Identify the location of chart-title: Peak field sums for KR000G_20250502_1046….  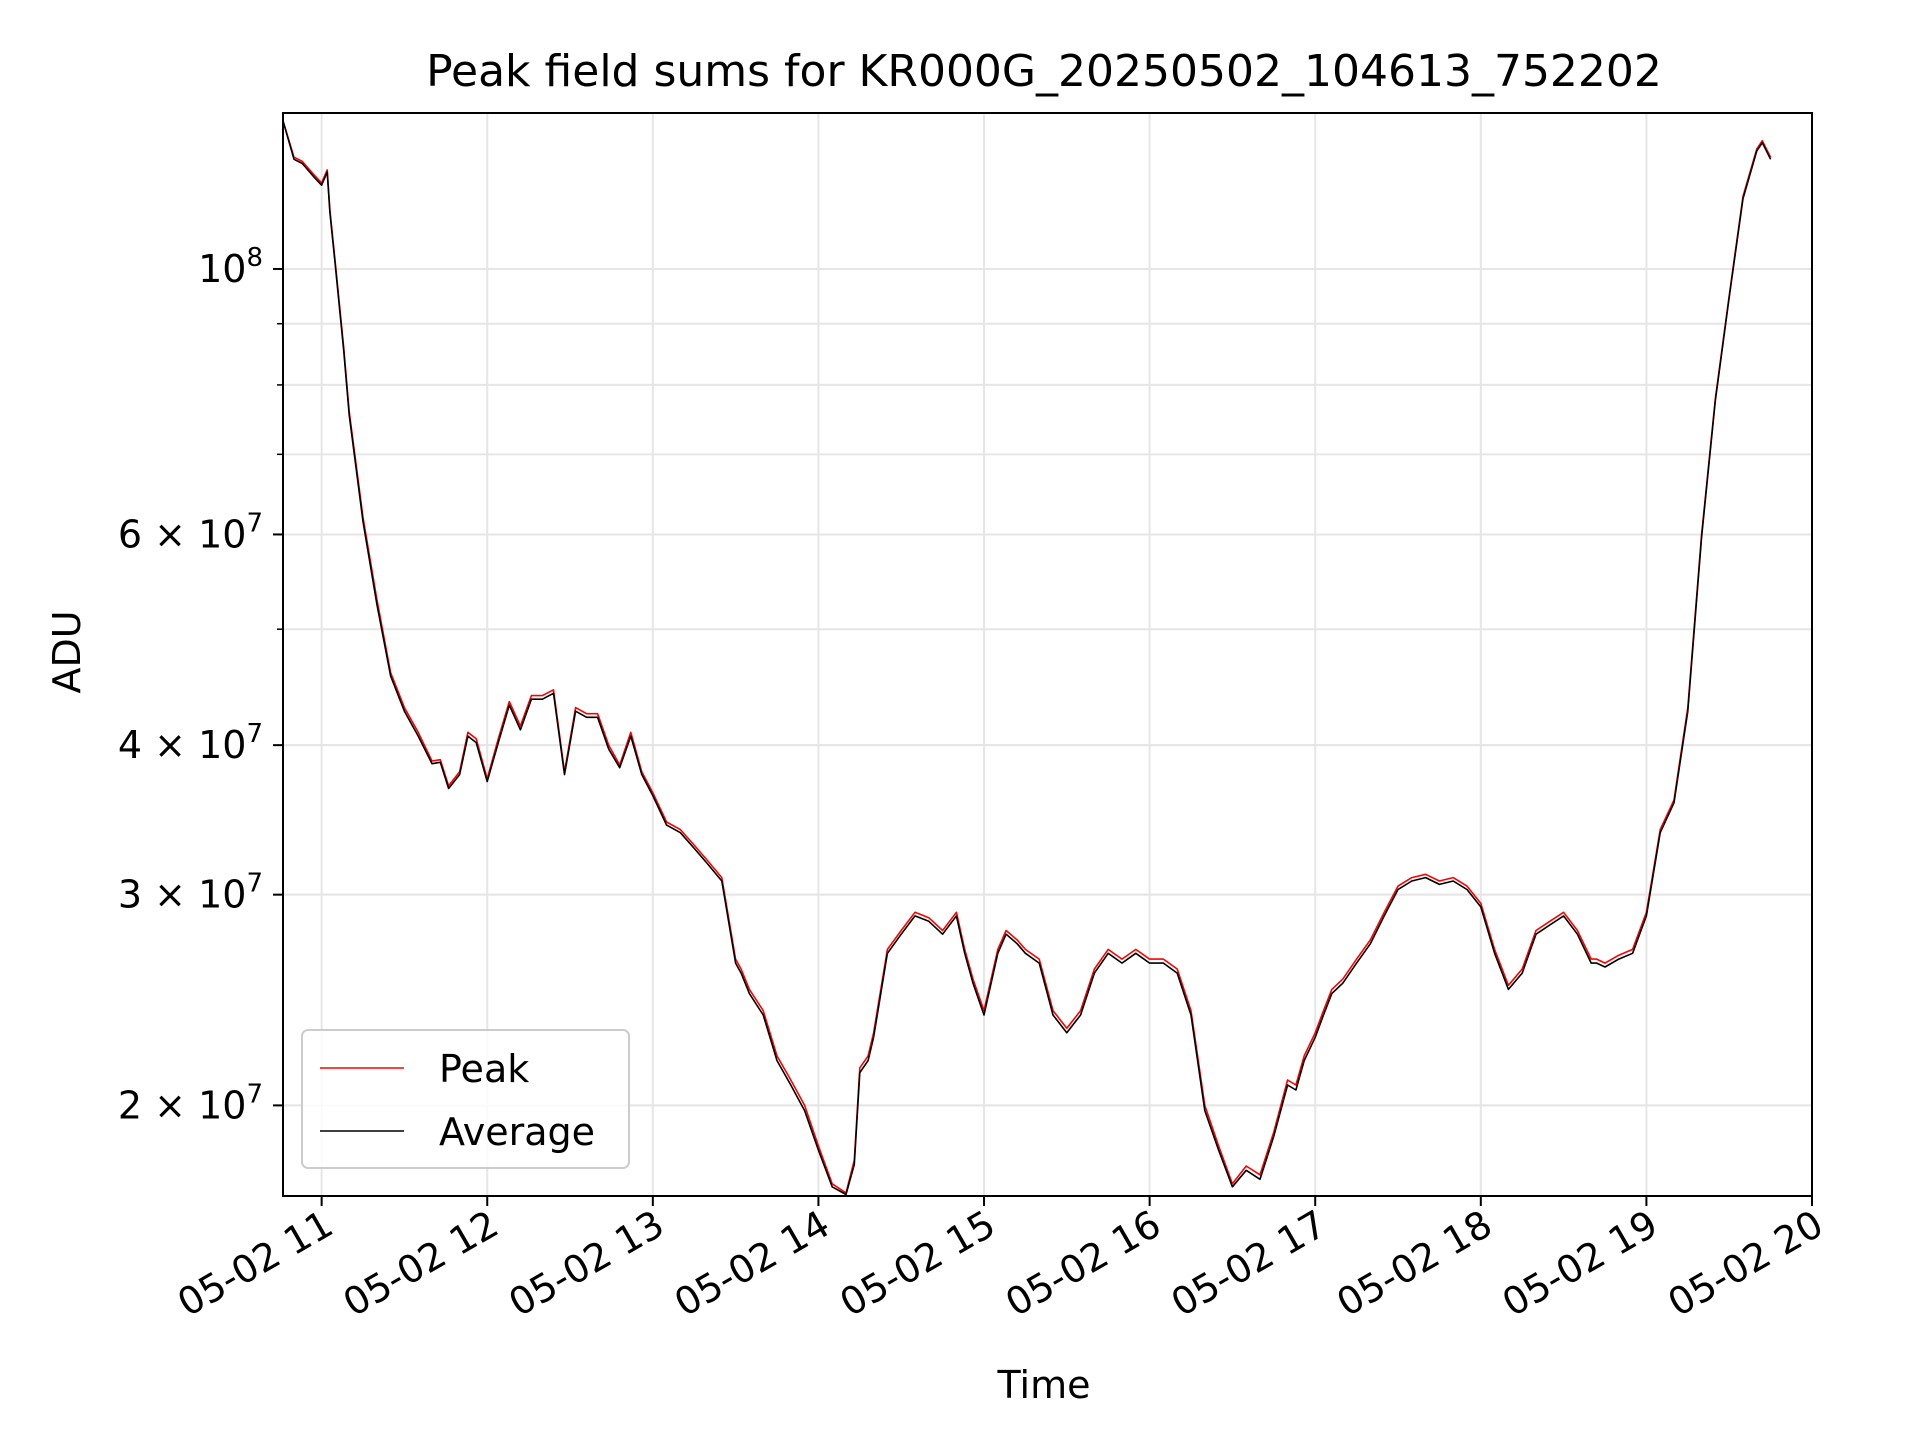
(1044, 71).